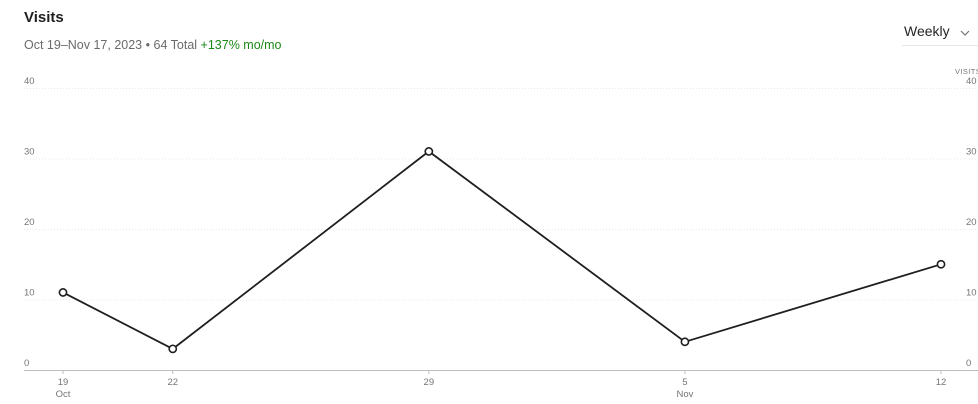 The image size is (978, 404). I want to click on y-tick-label-right: 0, so click(968, 363).